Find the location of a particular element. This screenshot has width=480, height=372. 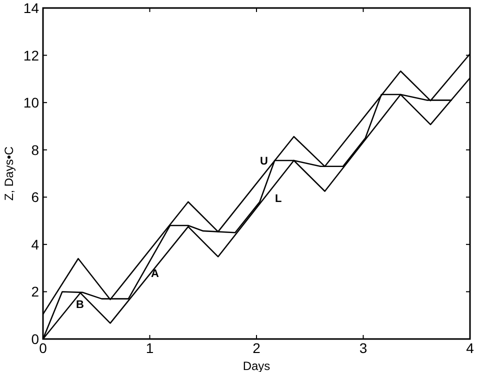

annotation: A is located at coordinates (155, 274).